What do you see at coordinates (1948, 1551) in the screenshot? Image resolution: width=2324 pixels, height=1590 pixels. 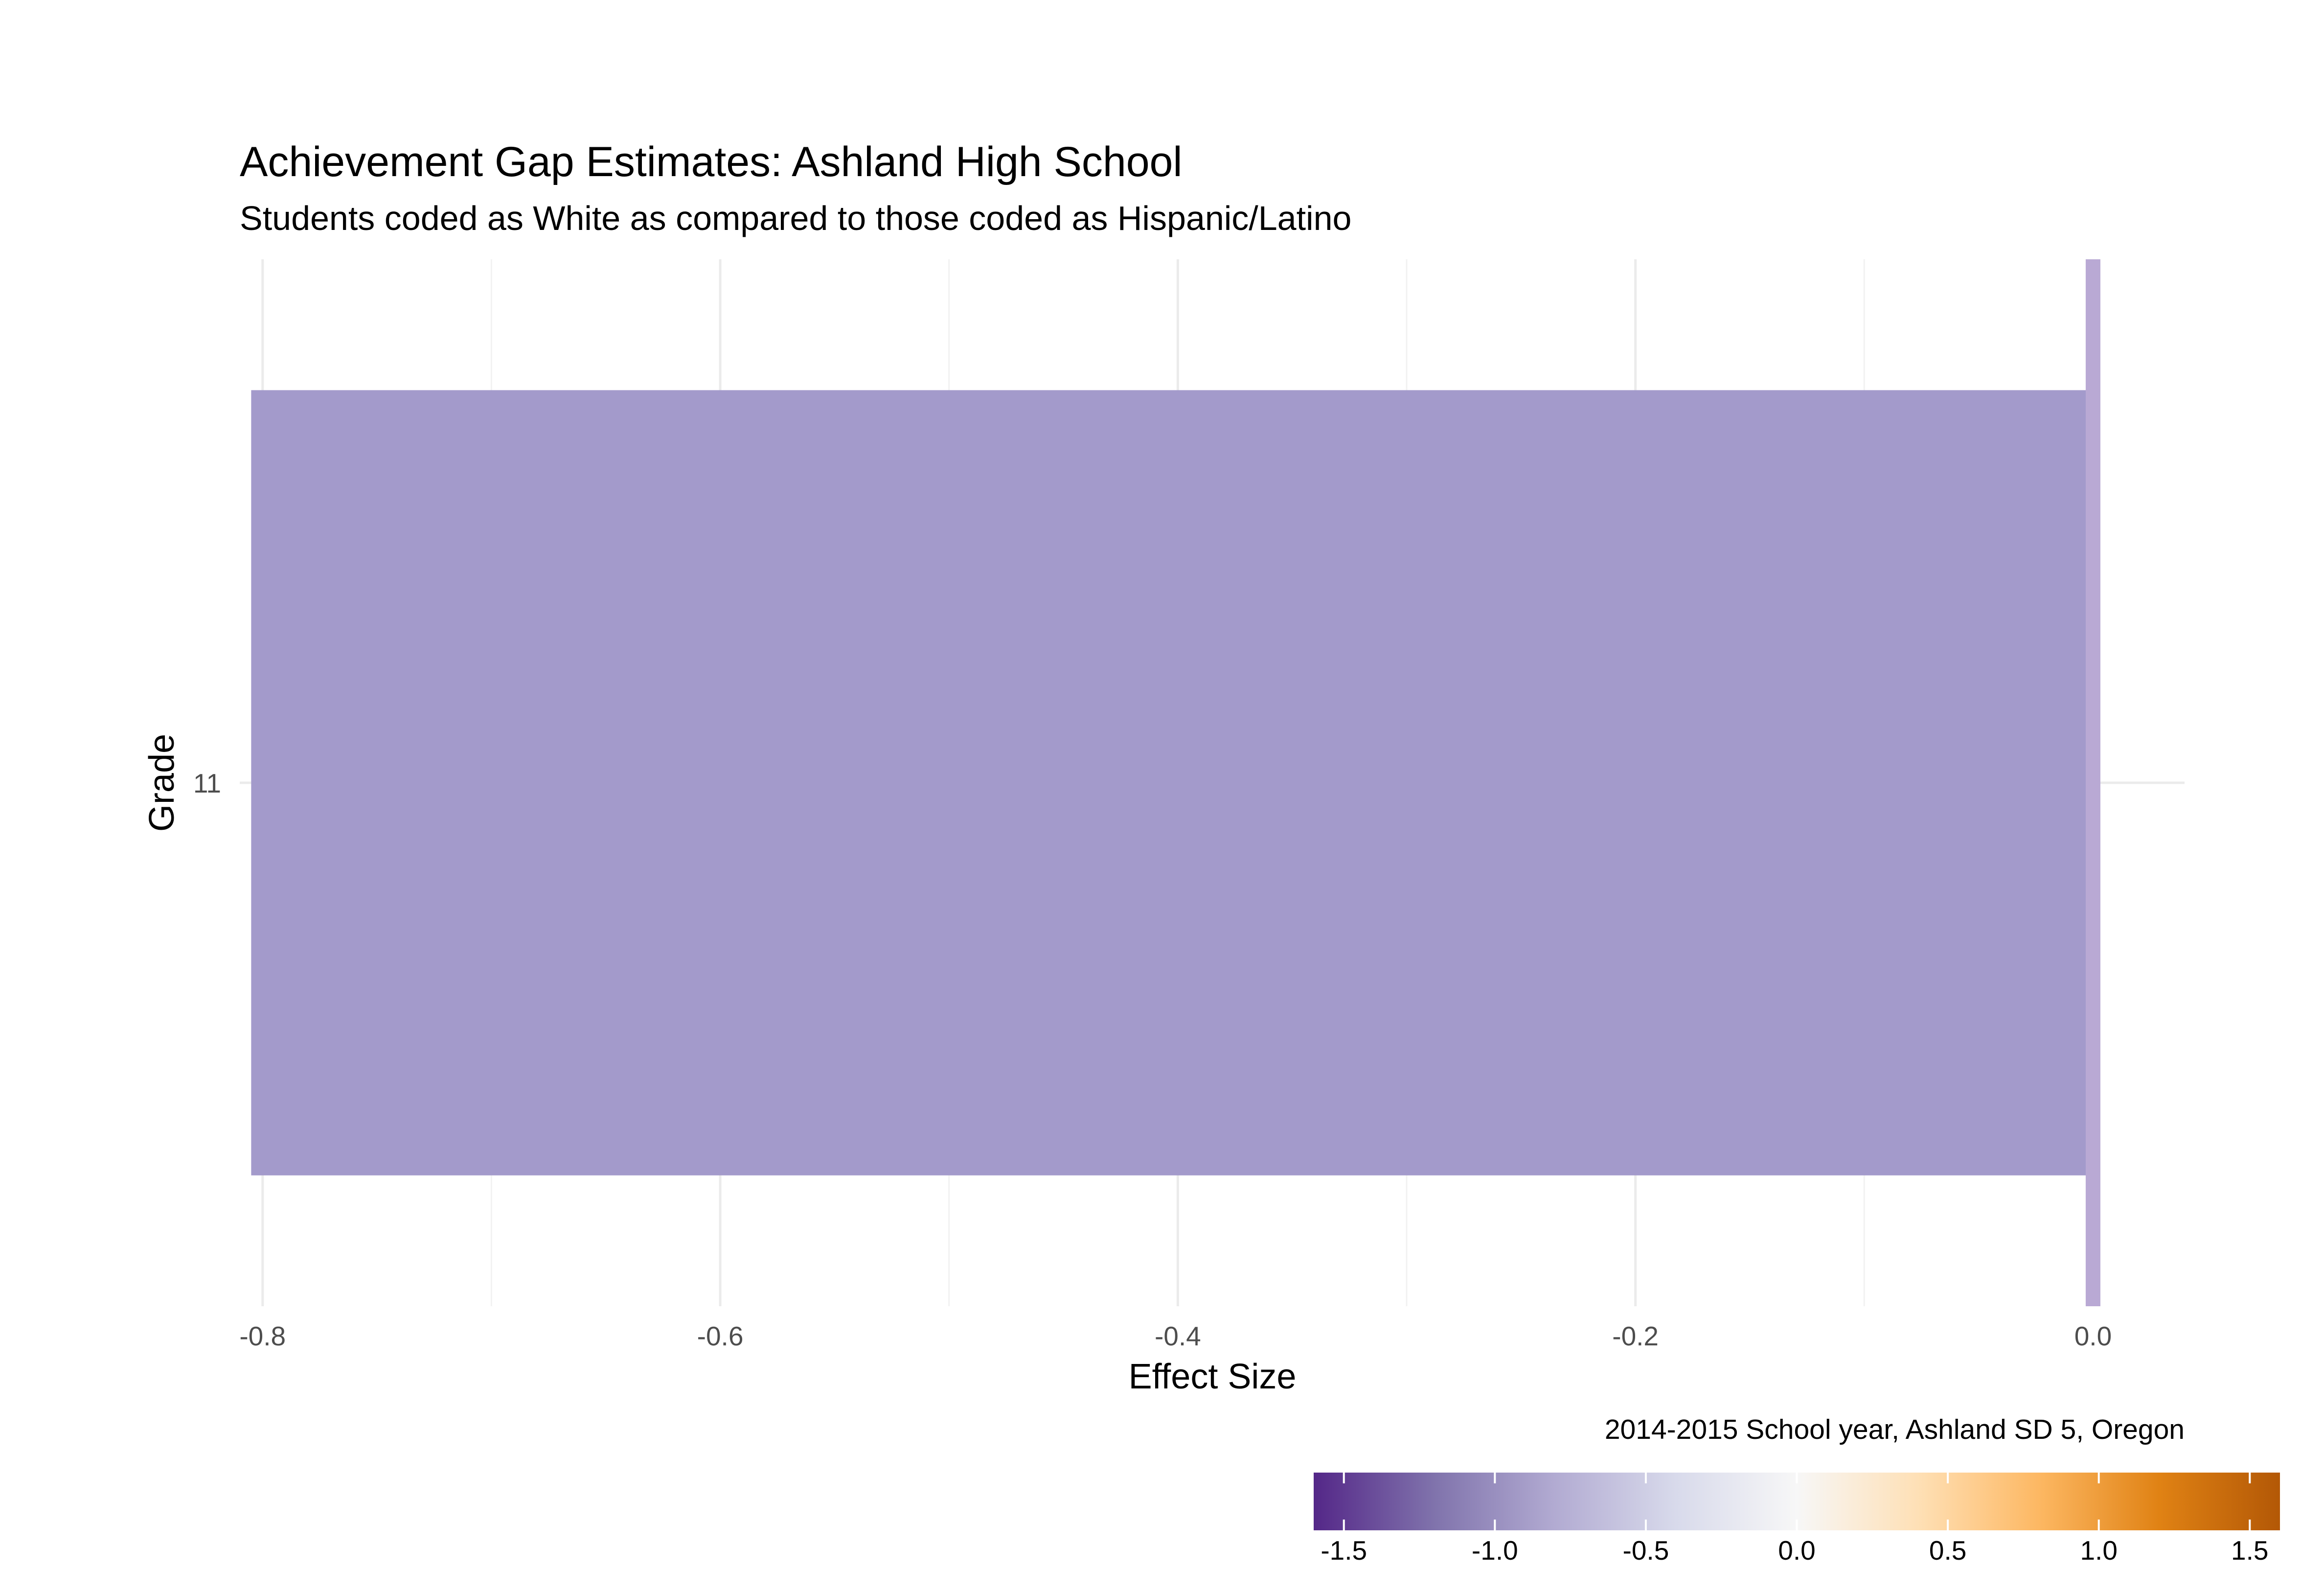 I see `colorbar-tick-label: 0.5` at bounding box center [1948, 1551].